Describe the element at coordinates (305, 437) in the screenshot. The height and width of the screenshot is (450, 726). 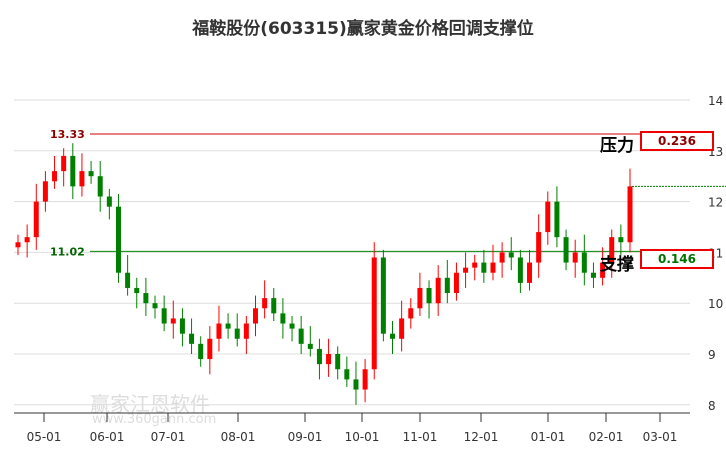
I see `x-tick-label: 09-01` at that location.